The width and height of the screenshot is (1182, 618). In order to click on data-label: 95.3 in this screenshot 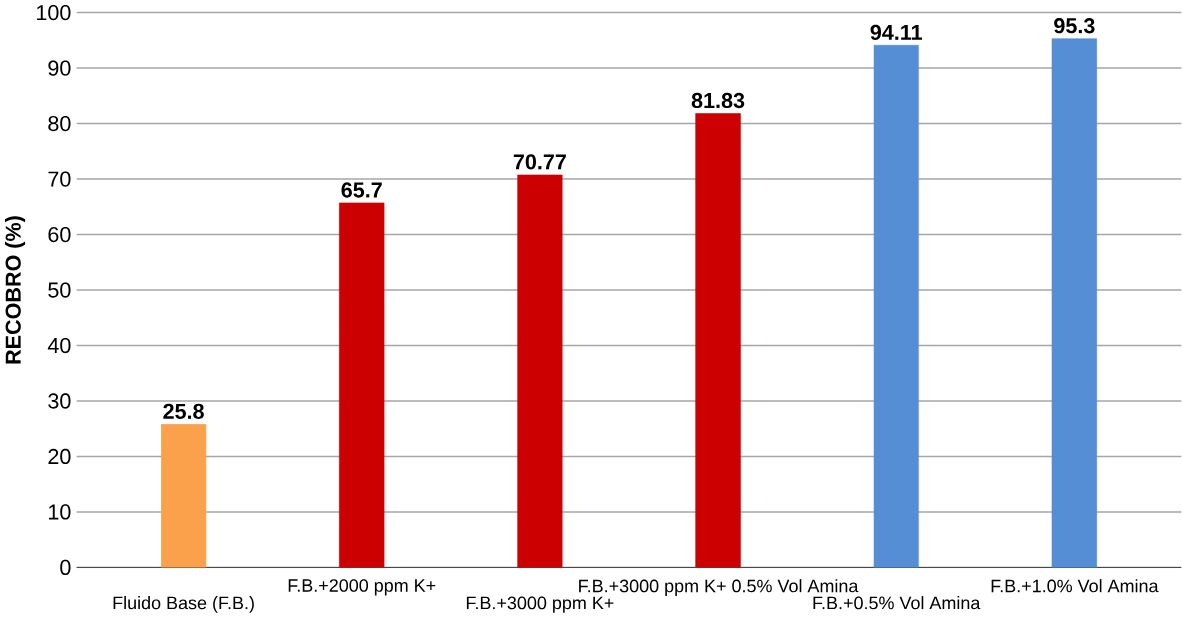, I will do `click(1074, 26)`.